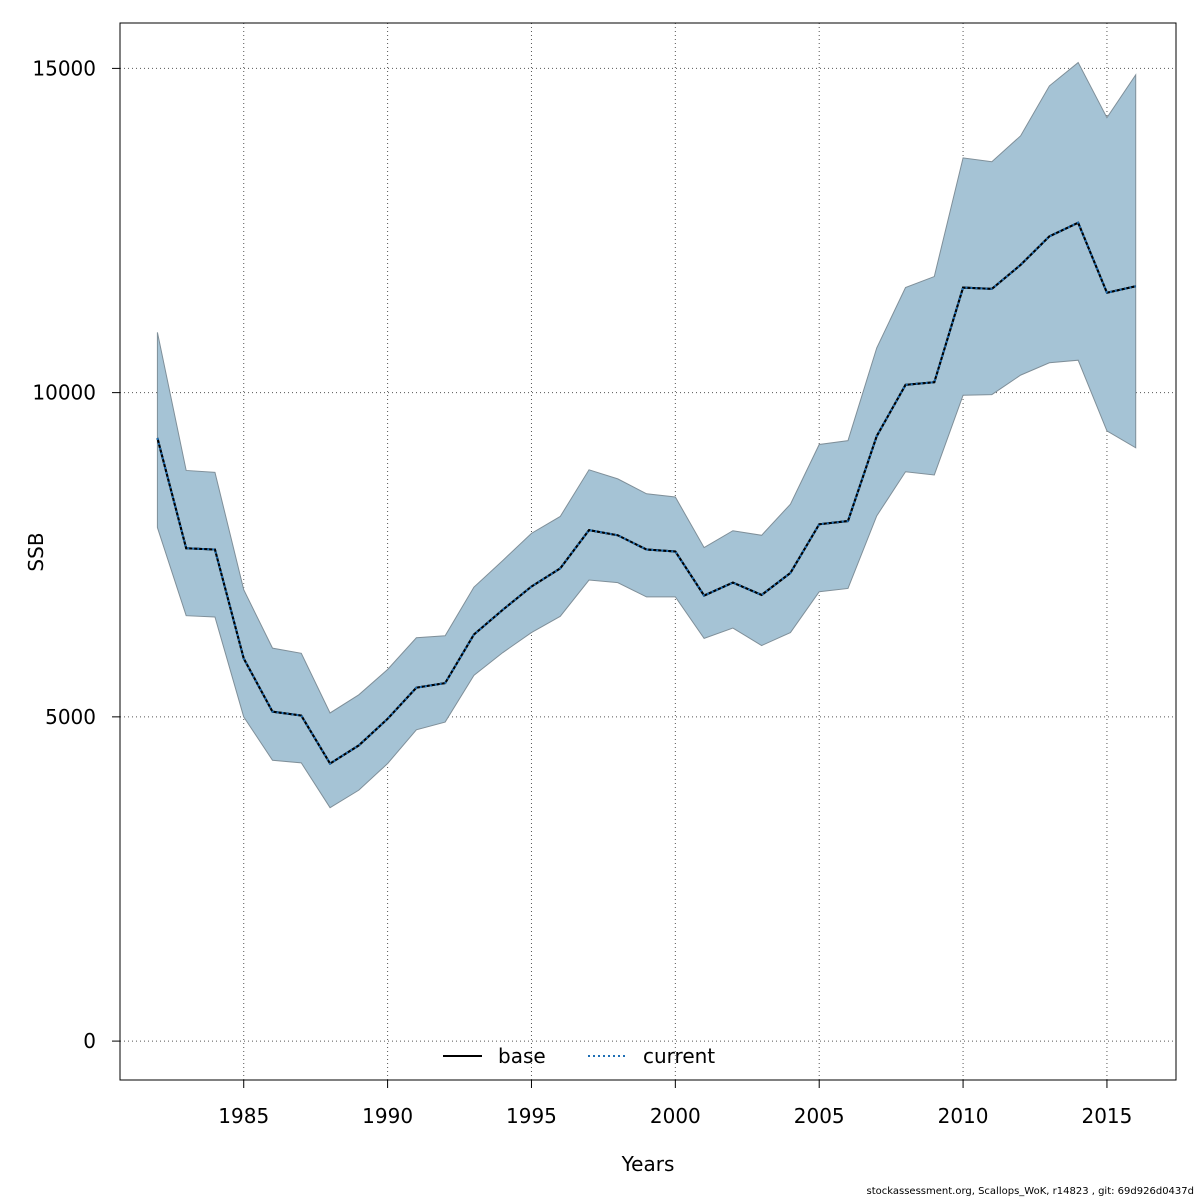 This screenshot has height=1200, width=1200. What do you see at coordinates (243, 1116) in the screenshot?
I see `x-tick-label-1985: 1985` at bounding box center [243, 1116].